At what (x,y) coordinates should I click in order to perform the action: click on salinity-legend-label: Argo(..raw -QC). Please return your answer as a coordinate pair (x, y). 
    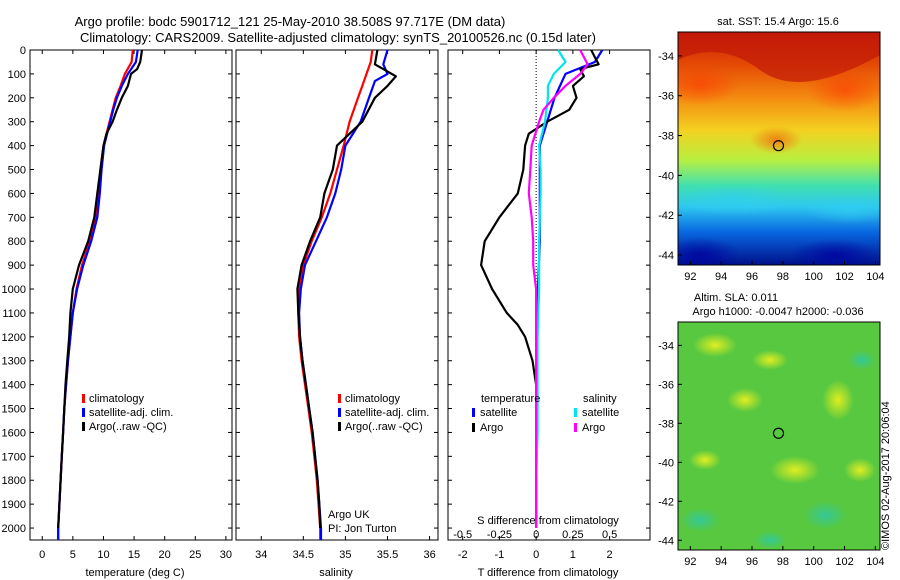
    Looking at the image, I should click on (384, 427).